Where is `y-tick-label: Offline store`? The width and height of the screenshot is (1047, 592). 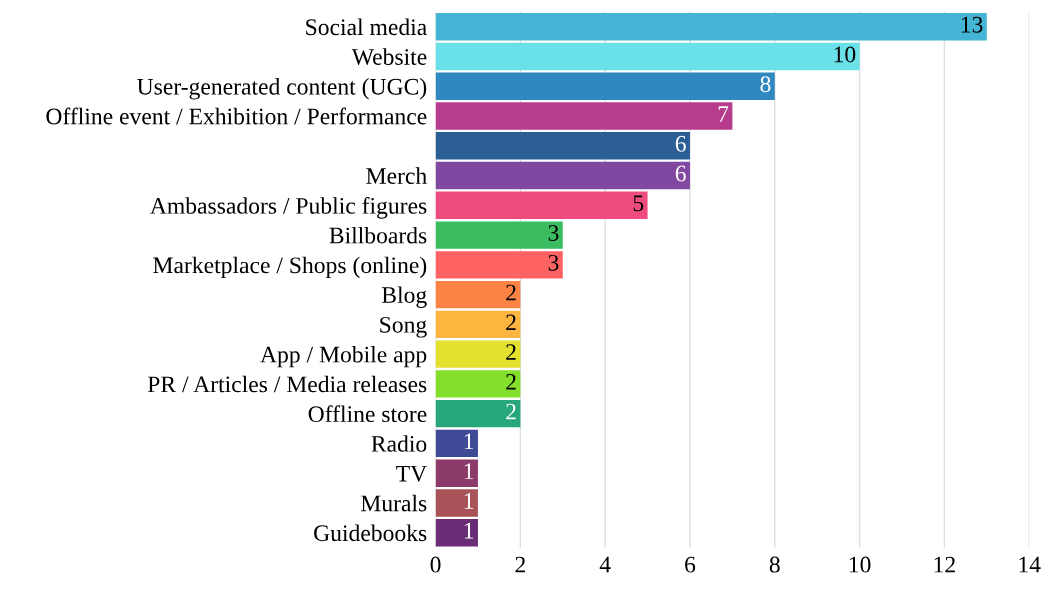 y-tick-label: Offline store is located at coordinates (367, 414).